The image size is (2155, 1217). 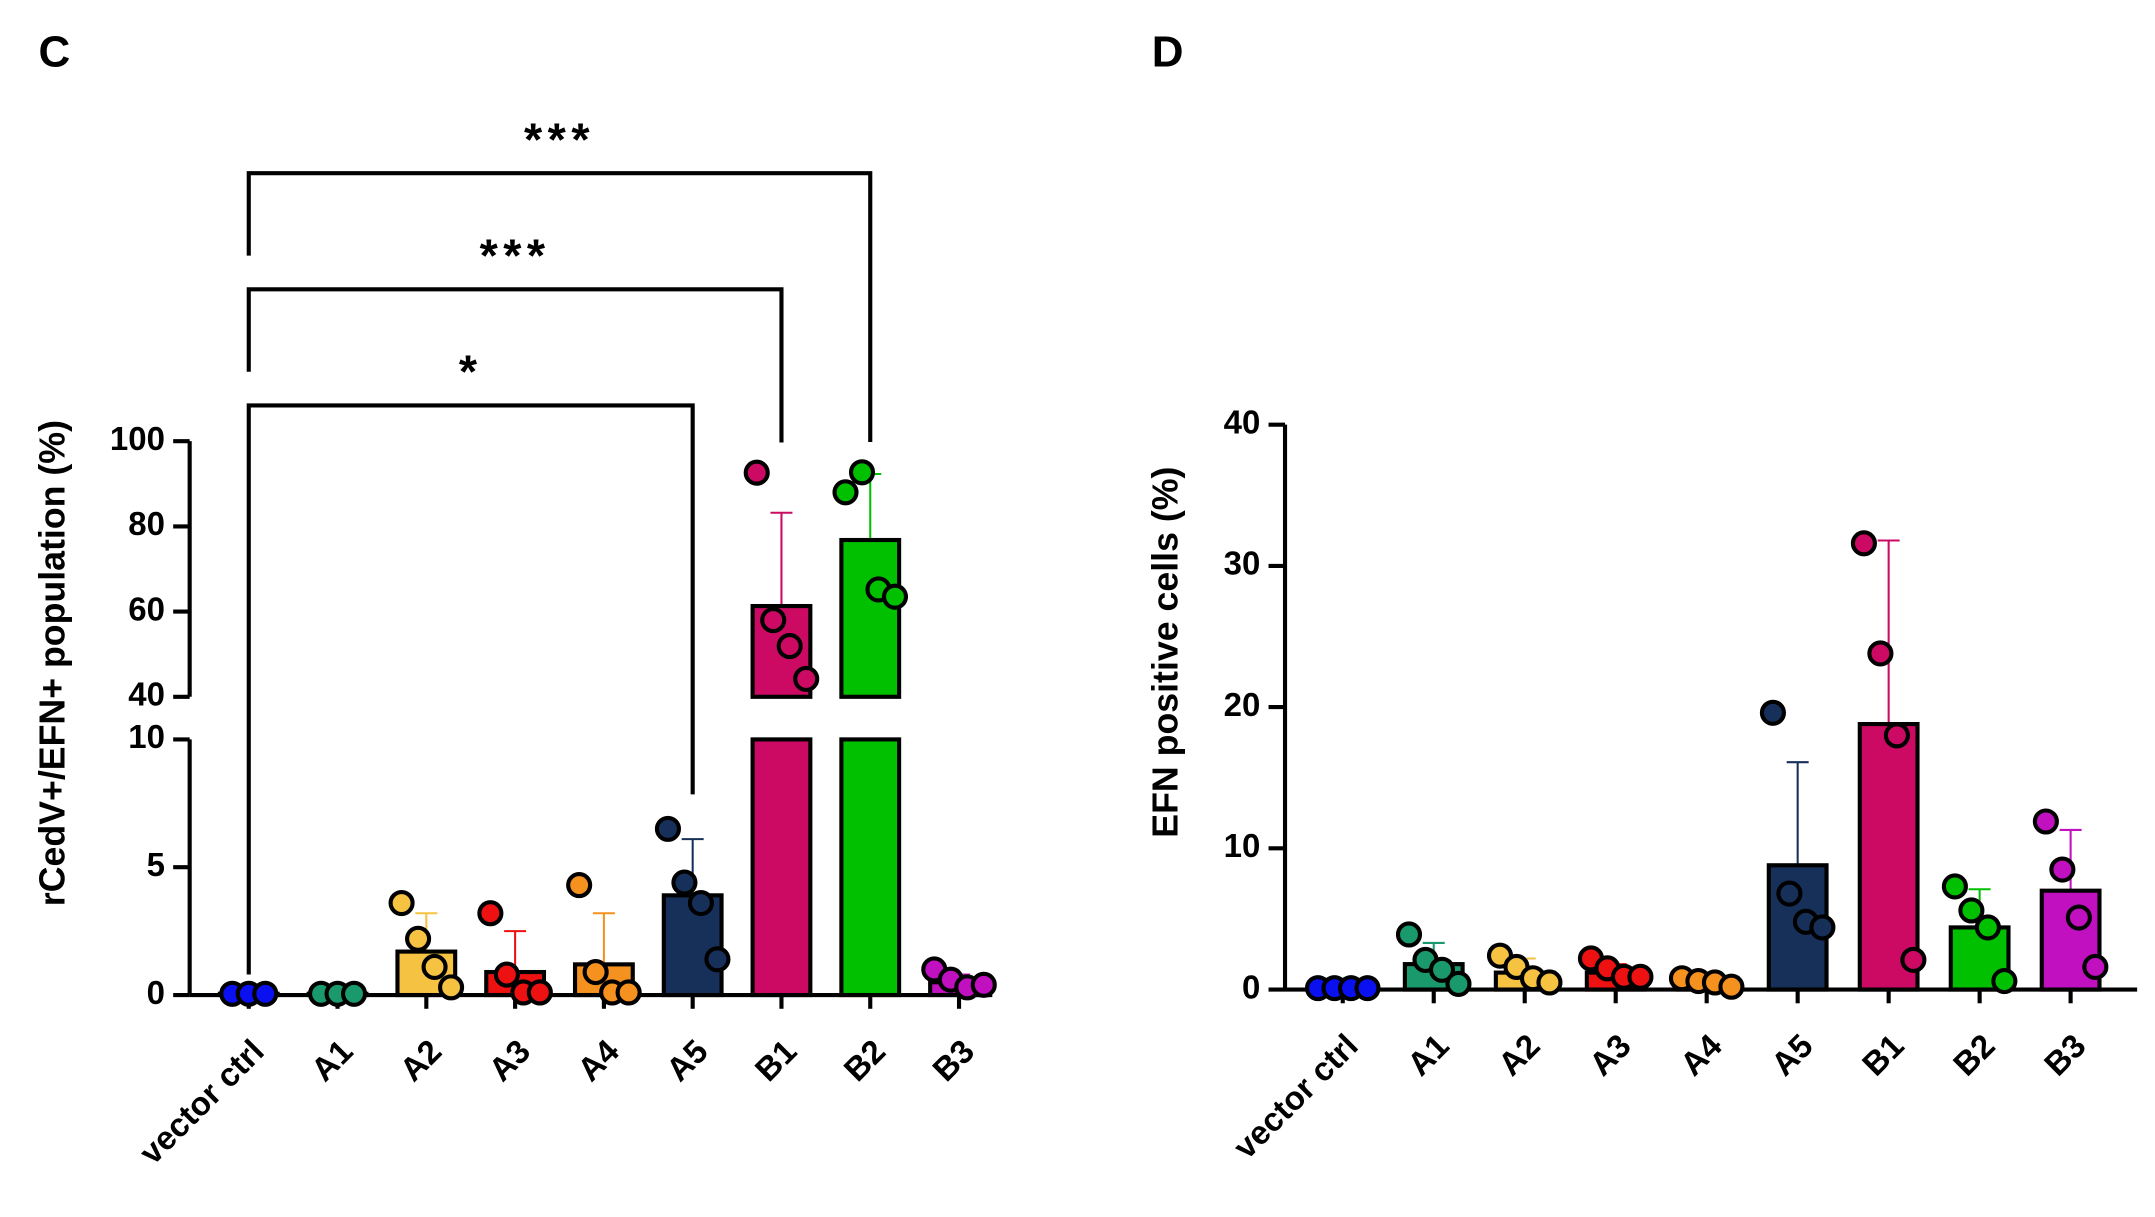 What do you see at coordinates (146, 608) in the screenshot?
I see `y-tick-label: 60` at bounding box center [146, 608].